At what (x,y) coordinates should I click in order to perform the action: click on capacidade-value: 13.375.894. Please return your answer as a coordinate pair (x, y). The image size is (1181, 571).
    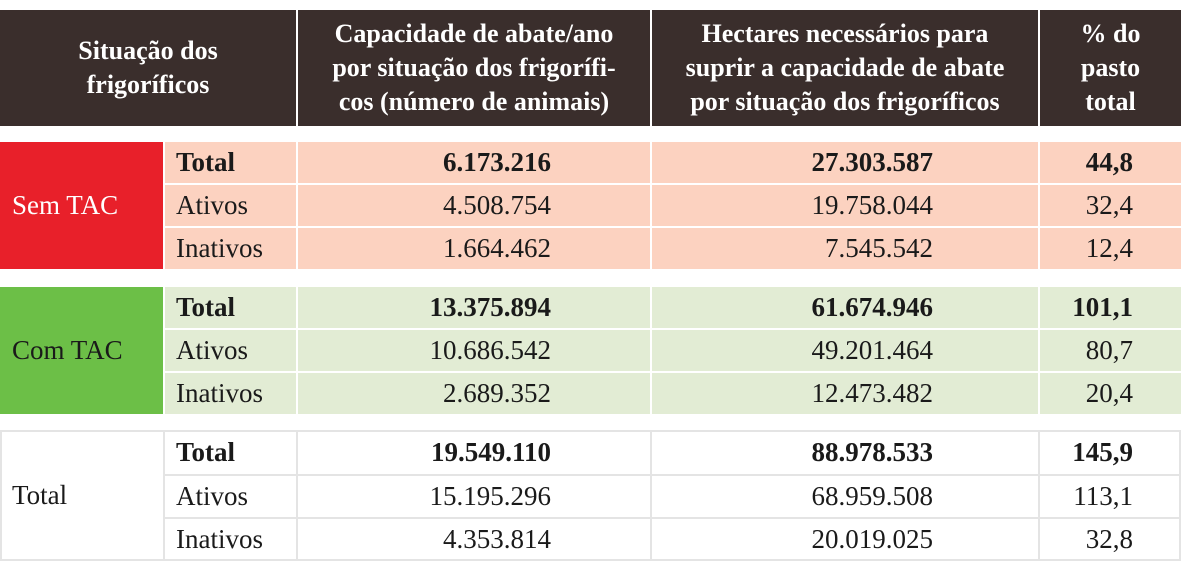
    Looking at the image, I should click on (490, 307).